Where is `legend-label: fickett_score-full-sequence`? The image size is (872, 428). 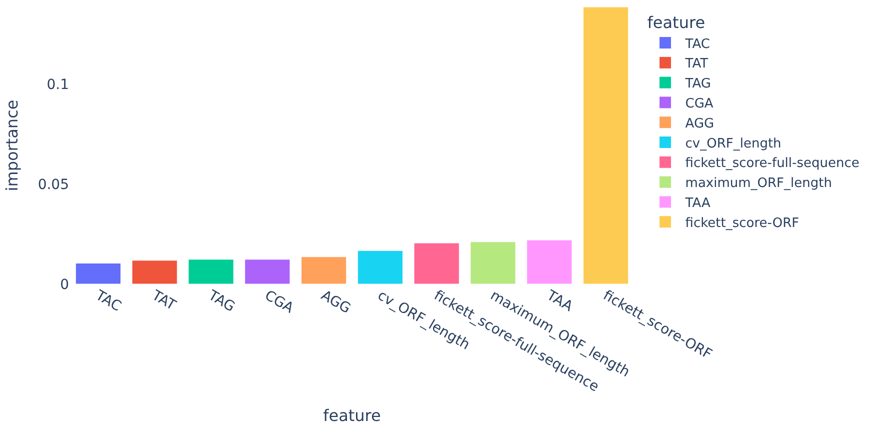
legend-label: fickett_score-full-sequence is located at coordinates (772, 164).